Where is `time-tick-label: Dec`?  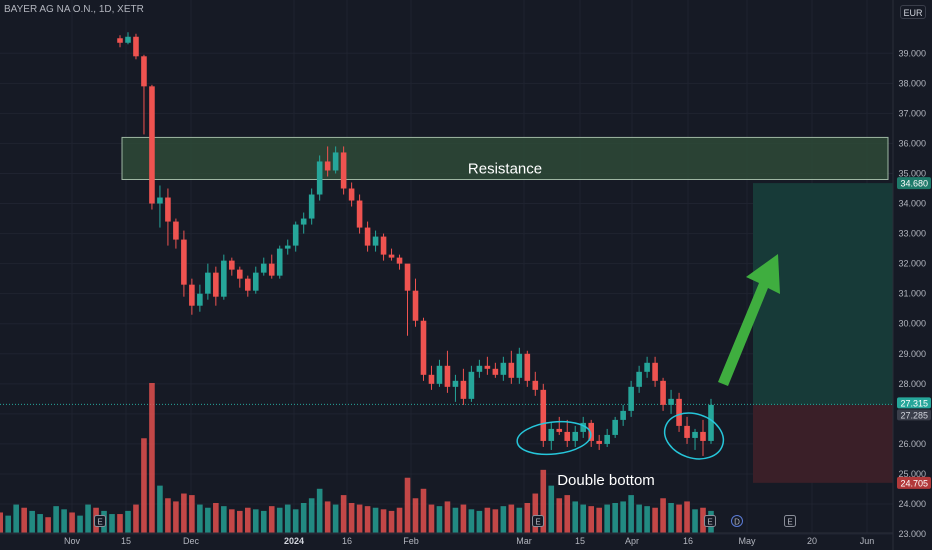 time-tick-label: Dec is located at coordinates (191, 541).